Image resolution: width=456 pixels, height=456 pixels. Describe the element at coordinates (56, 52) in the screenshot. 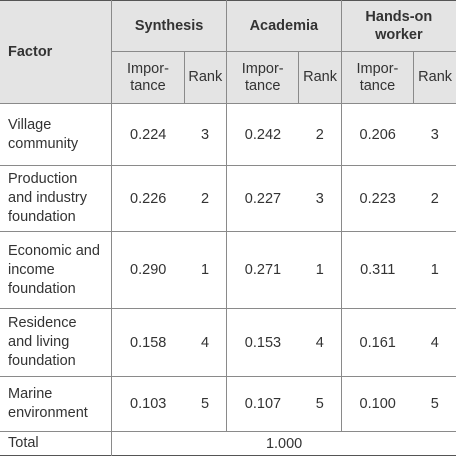

I see `factor-header: Factor` at that location.